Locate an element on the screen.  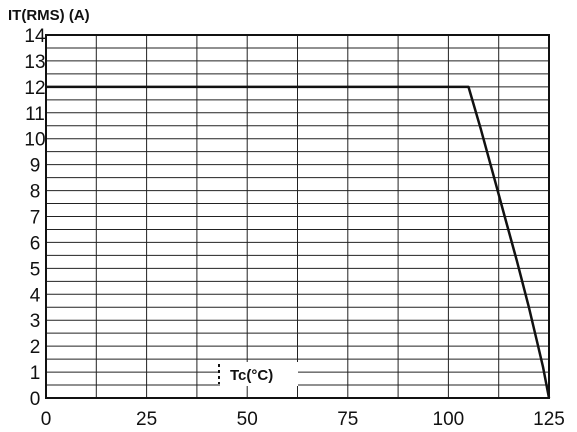
x-tick-label: 25 is located at coordinates (146, 419).